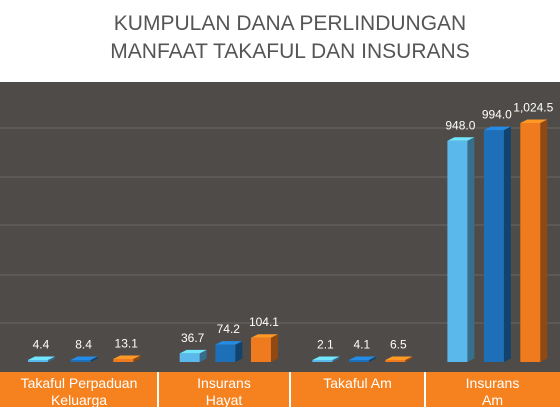  What do you see at coordinates (460, 125) in the screenshot?
I see `data-label: 948.0` at bounding box center [460, 125].